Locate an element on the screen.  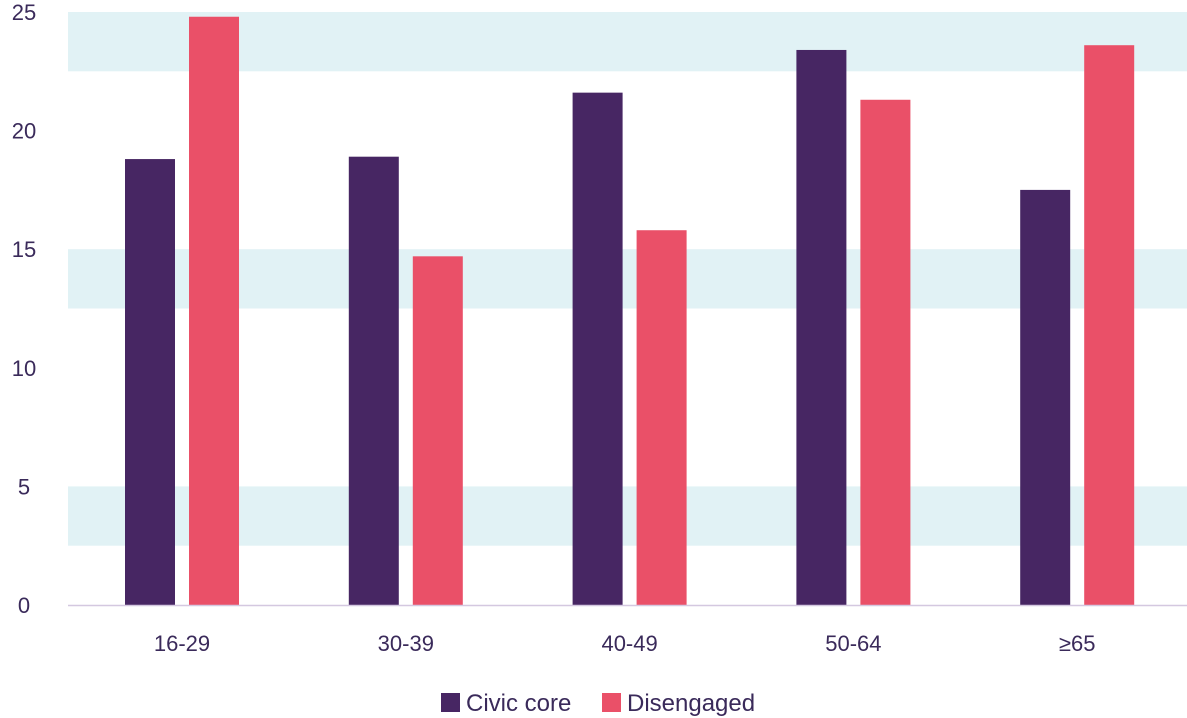
y-tick-label: 10 is located at coordinates (24, 368).